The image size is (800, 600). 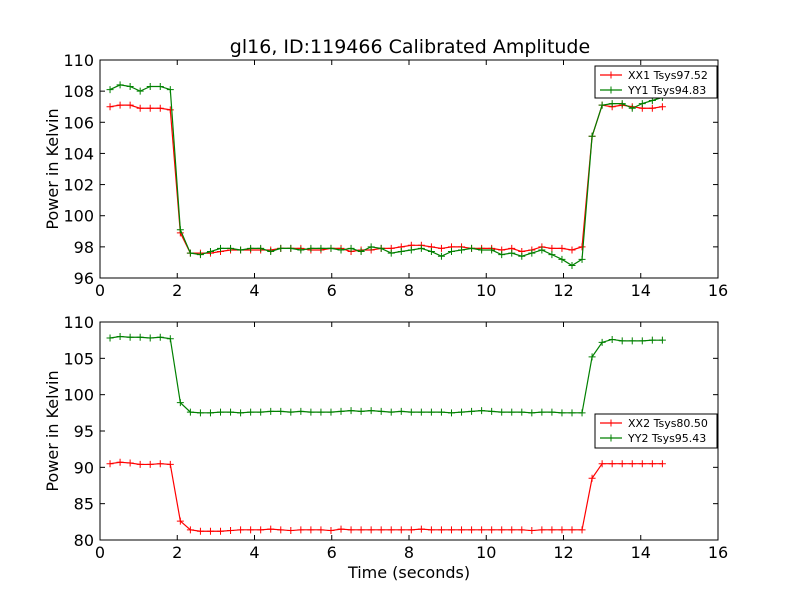 What do you see at coordinates (408, 572) in the screenshot?
I see `x-axis-label: Time (seconds)` at bounding box center [408, 572].